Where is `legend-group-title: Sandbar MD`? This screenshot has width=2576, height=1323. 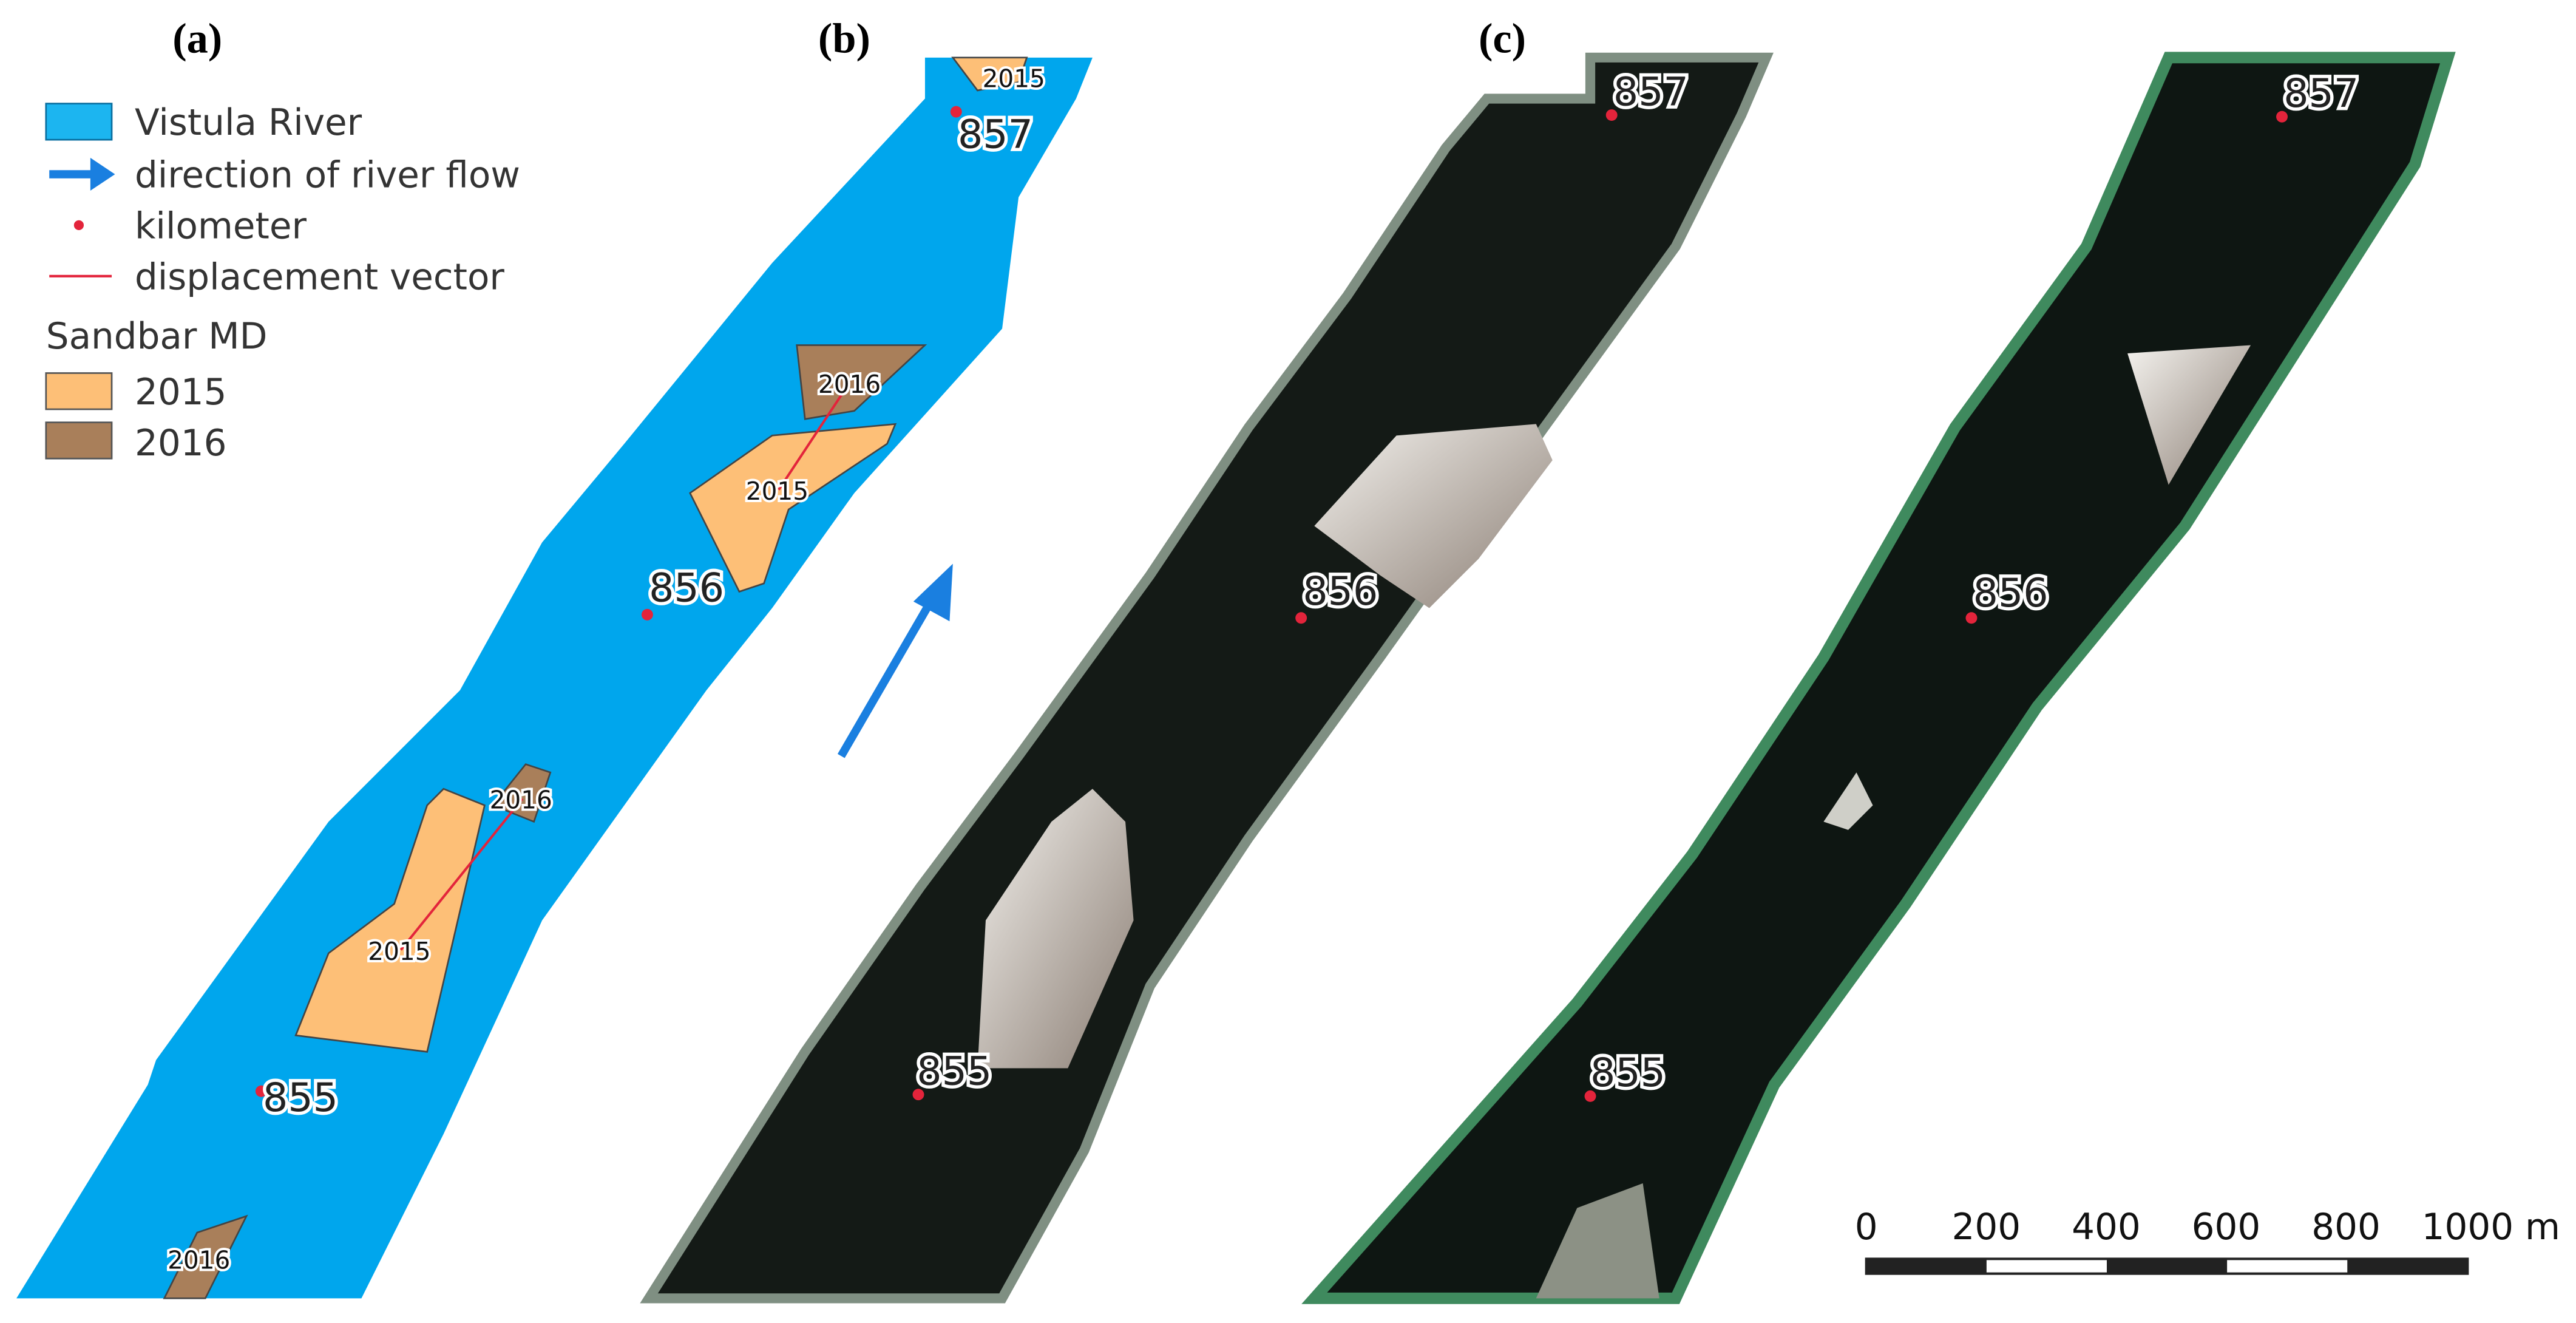
legend-group-title: Sandbar MD is located at coordinates (157, 337).